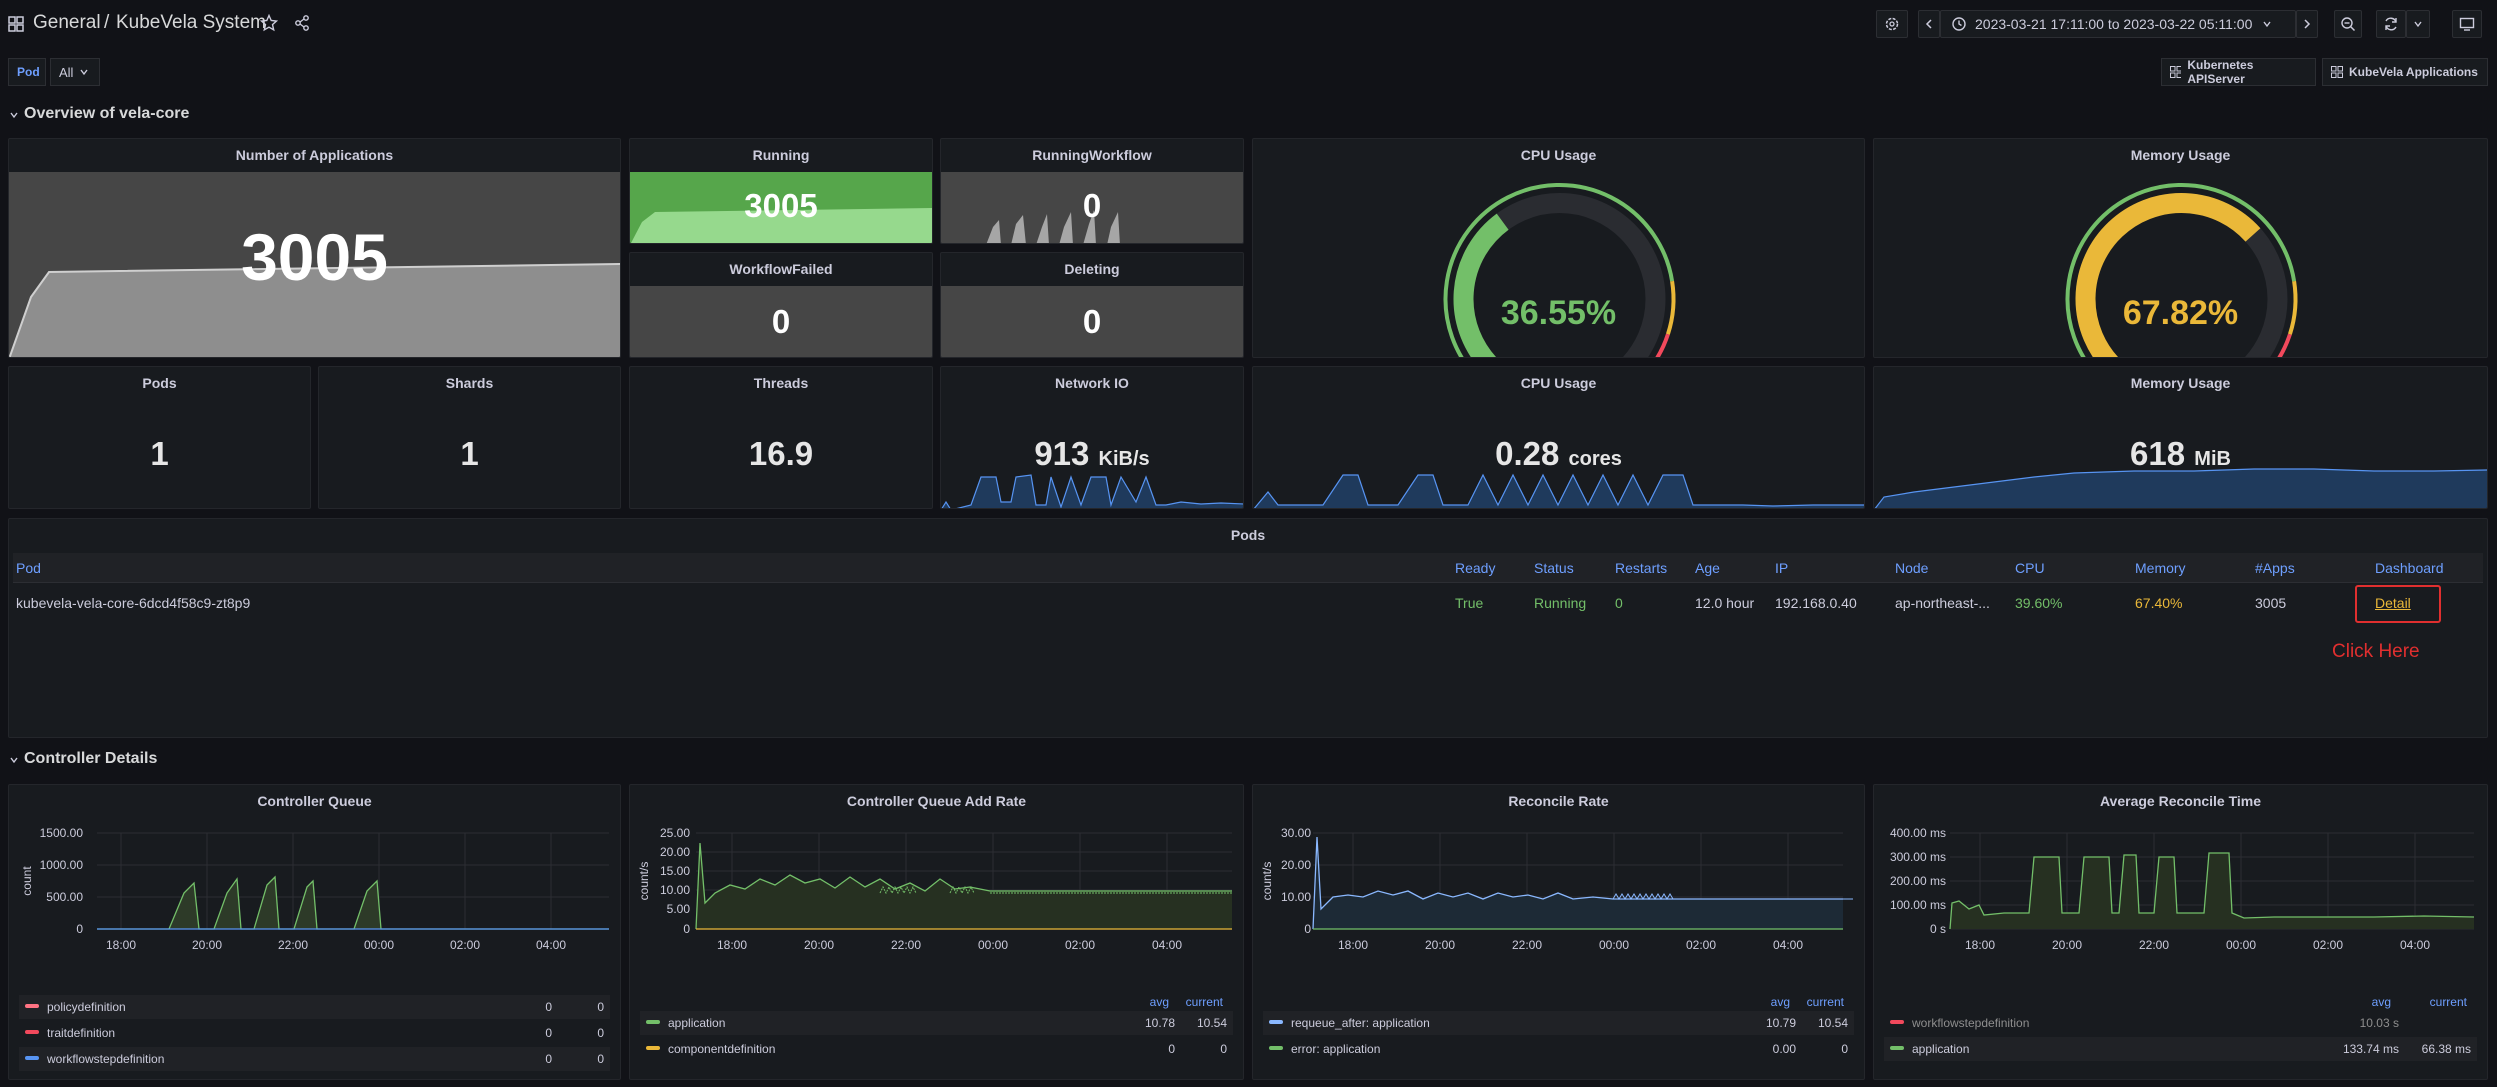 The width and height of the screenshot is (2497, 1087). Describe the element at coordinates (1782, 568) in the screenshot. I see `column-header-ip: IP` at that location.